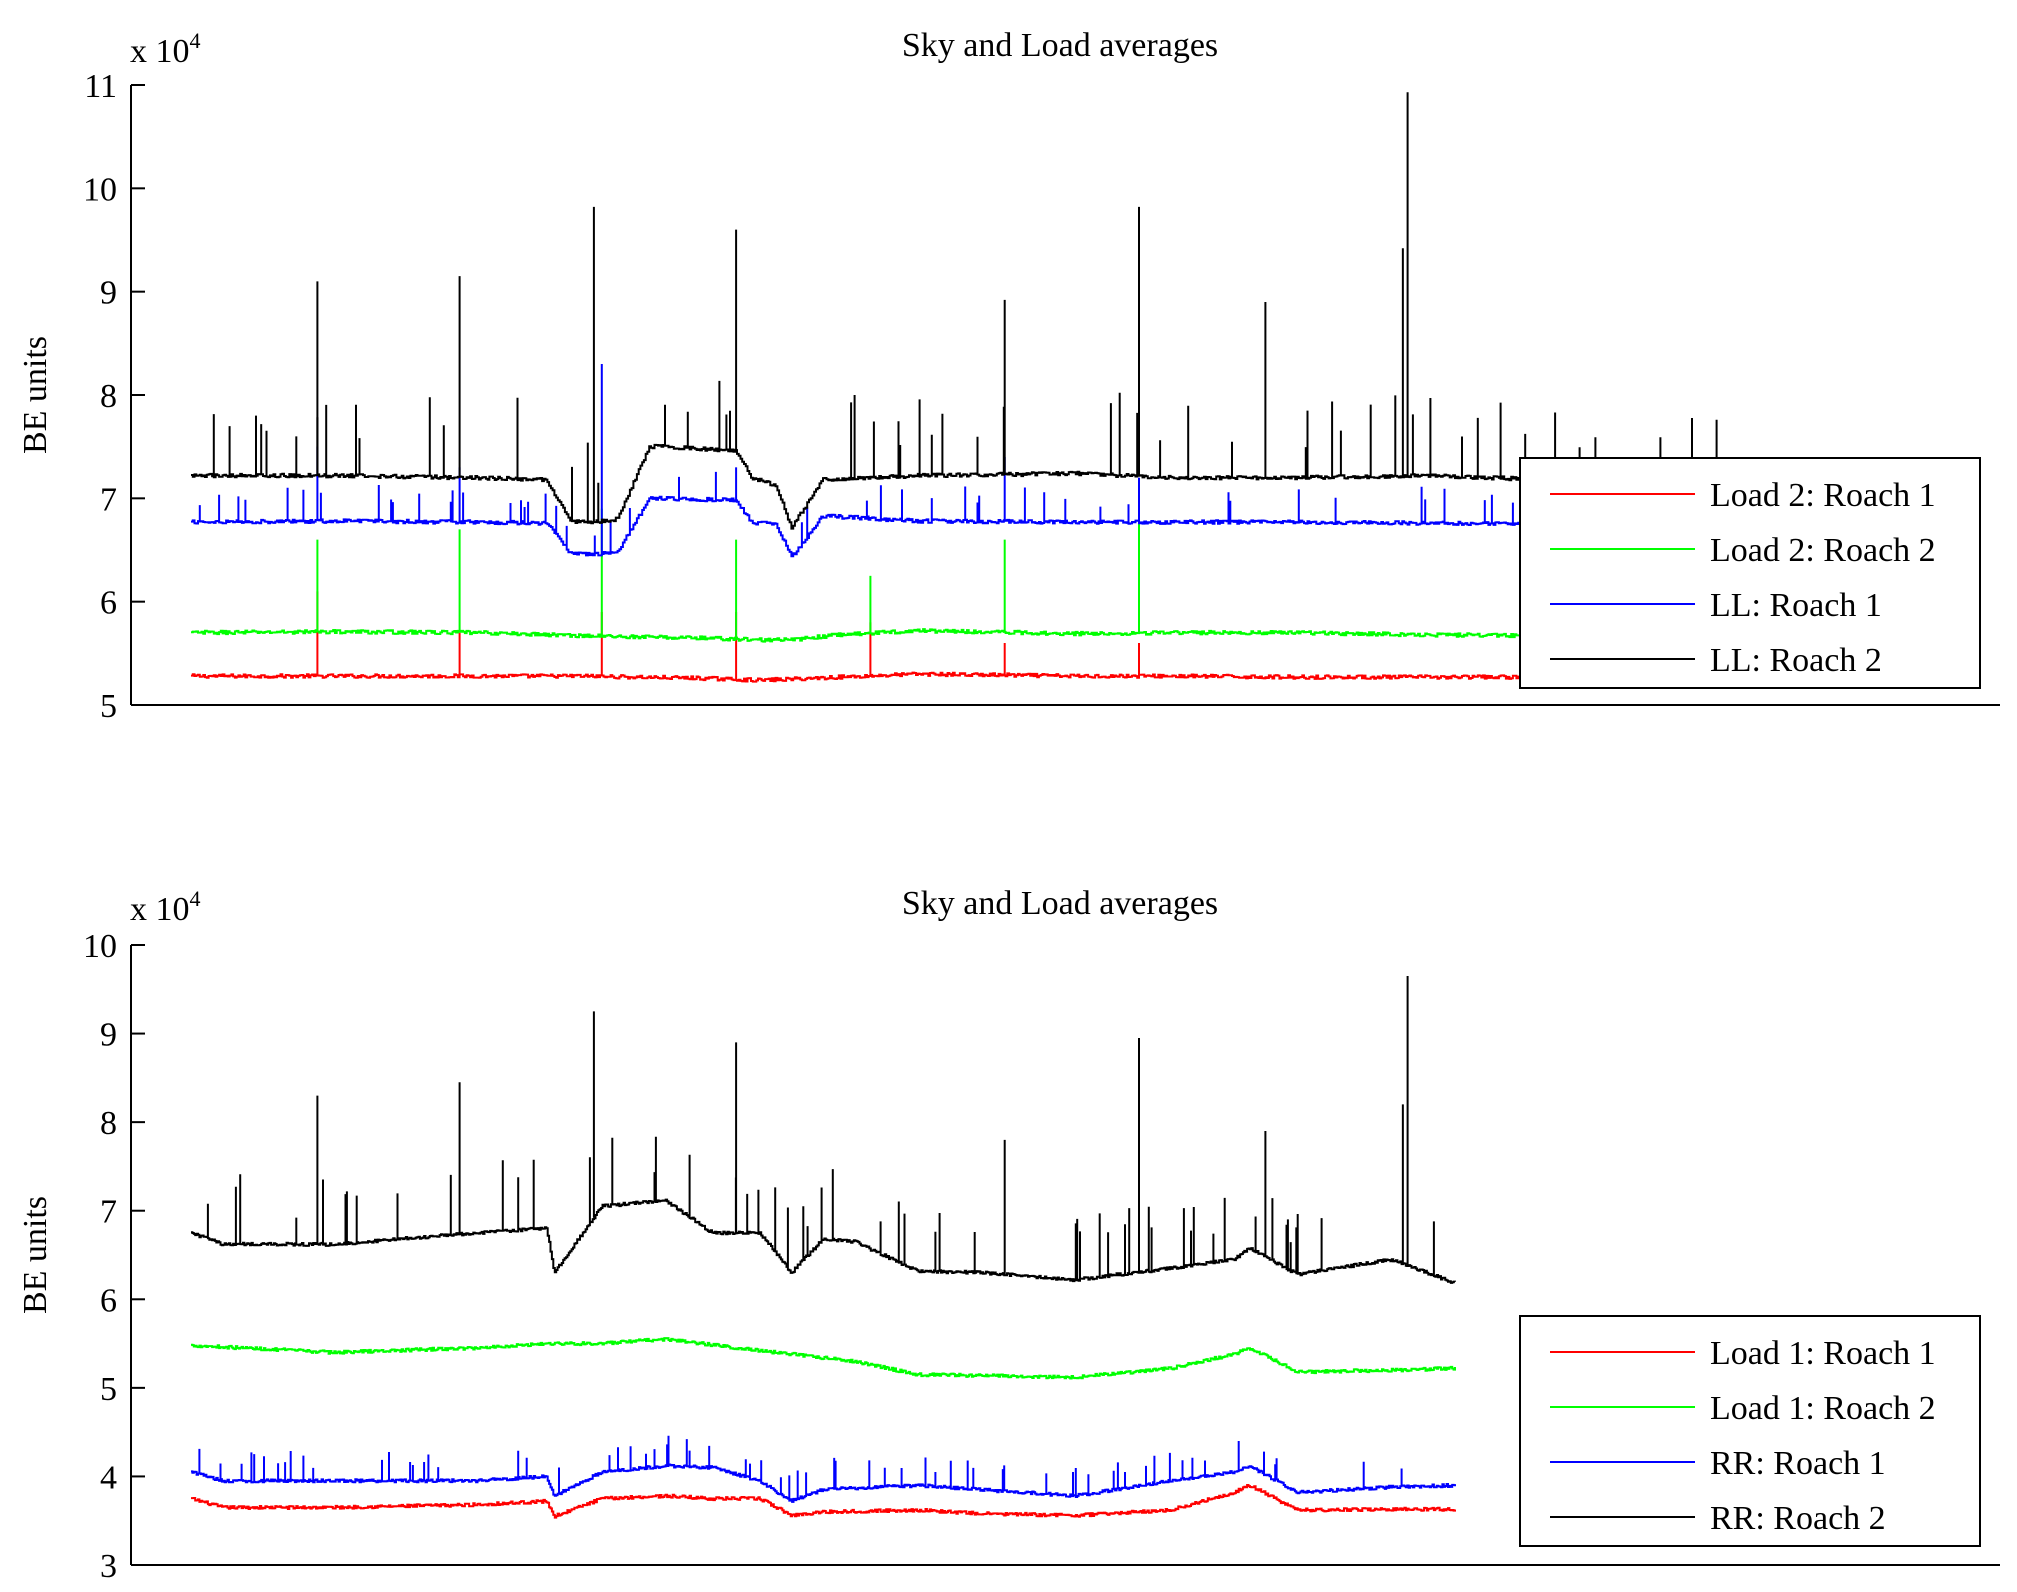 This screenshot has height=1592, width=2017. I want to click on legend-label: RR: Roach 1, so click(1798, 1463).